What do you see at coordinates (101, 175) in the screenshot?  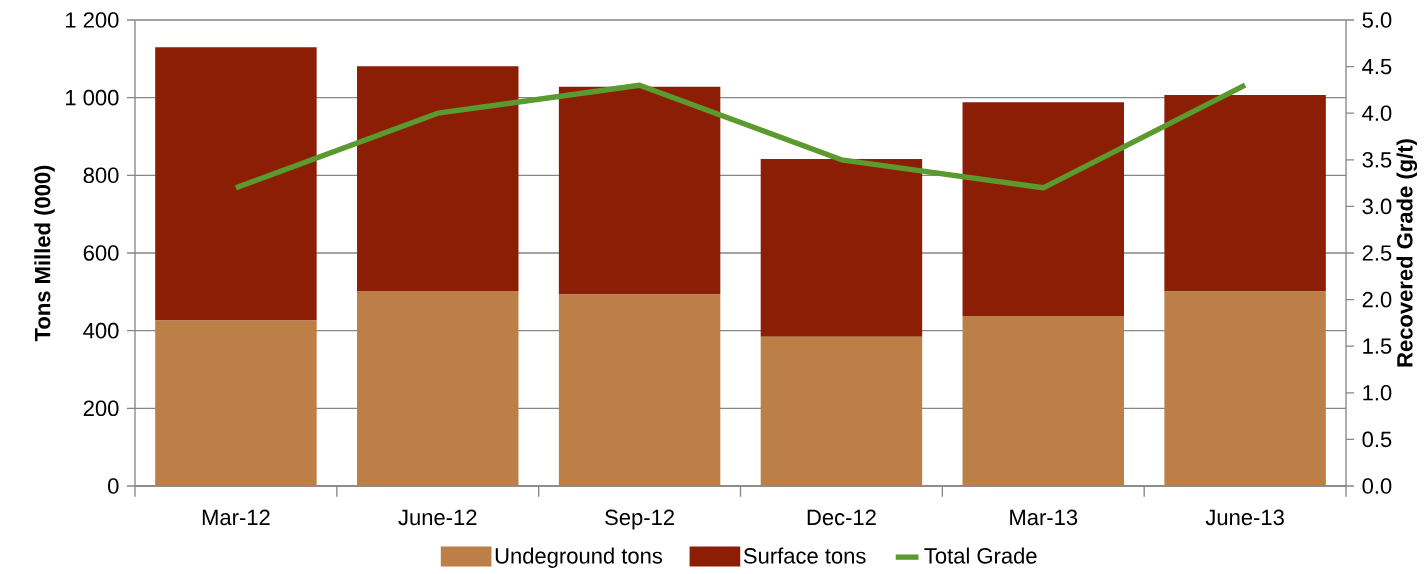 I see `y-tick-label: 800` at bounding box center [101, 175].